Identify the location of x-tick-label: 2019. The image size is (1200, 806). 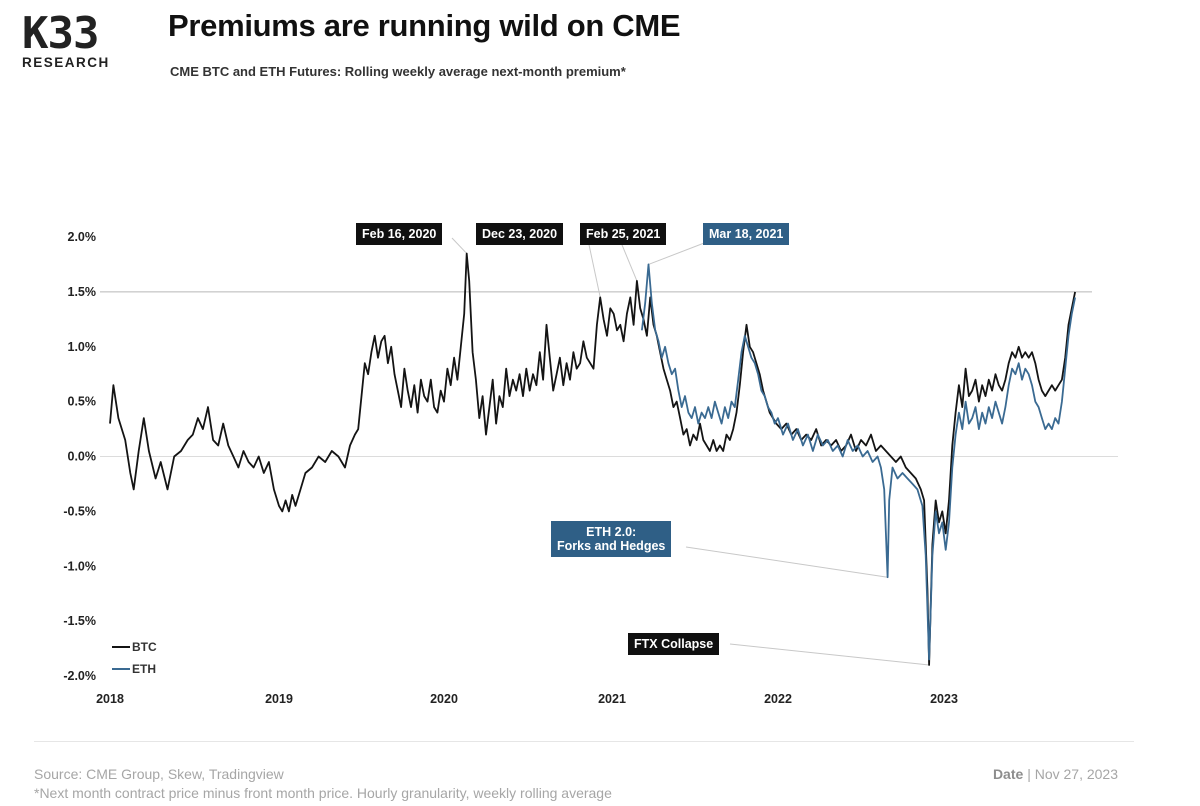
(279, 699).